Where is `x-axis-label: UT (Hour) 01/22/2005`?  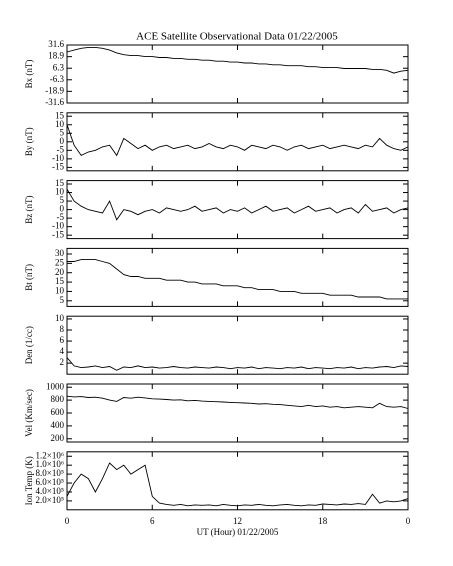
x-axis-label: UT (Hour) 01/22/2005 is located at coordinates (238, 532).